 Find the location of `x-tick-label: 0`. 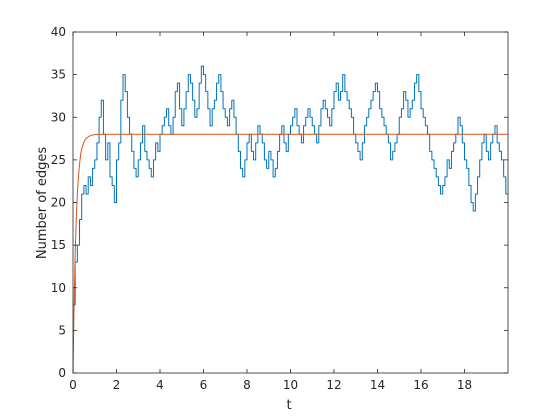

x-tick-label: 0 is located at coordinates (73, 385).